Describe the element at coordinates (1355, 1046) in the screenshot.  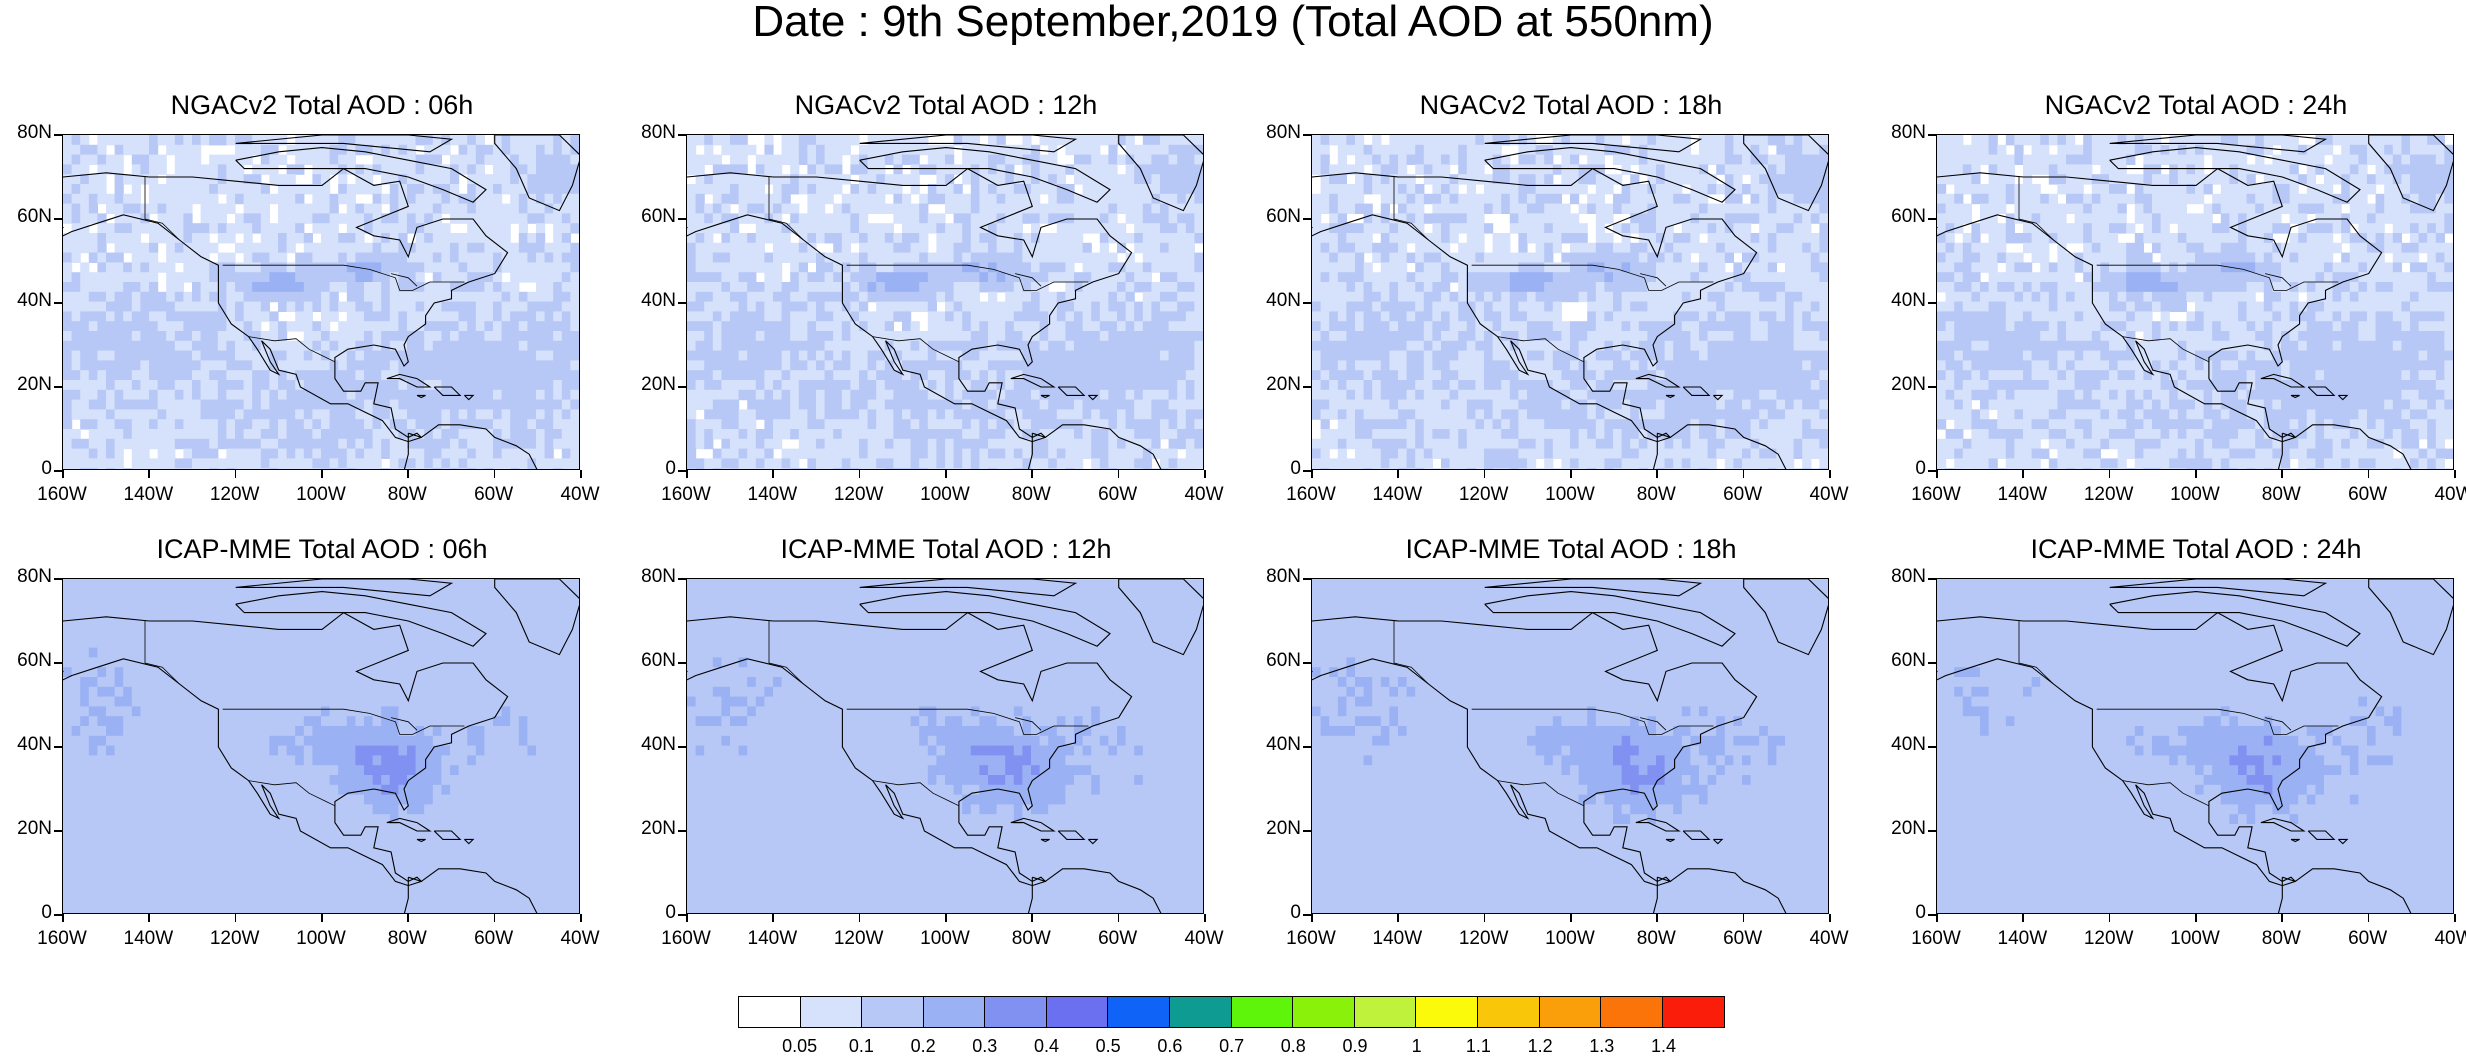
I see `colorbar-label: 0.9` at that location.